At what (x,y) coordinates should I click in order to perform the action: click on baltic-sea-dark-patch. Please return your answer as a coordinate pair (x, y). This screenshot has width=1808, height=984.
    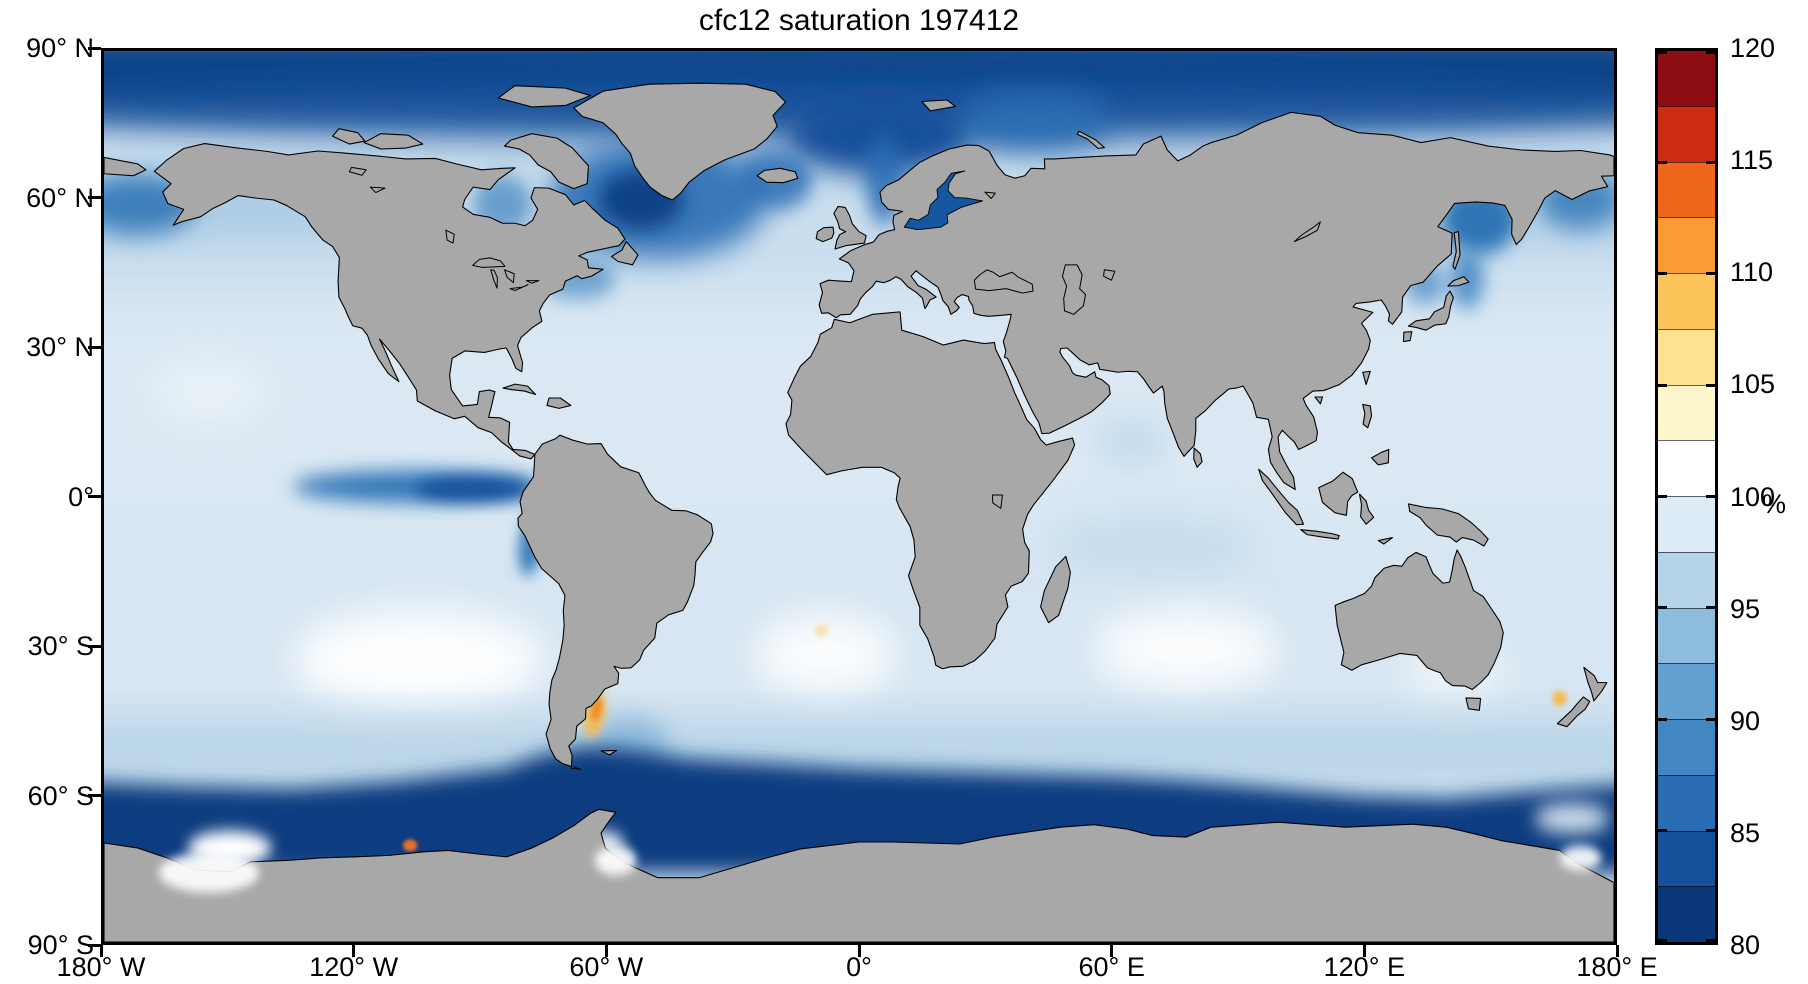
    Looking at the image, I should click on (943, 200).